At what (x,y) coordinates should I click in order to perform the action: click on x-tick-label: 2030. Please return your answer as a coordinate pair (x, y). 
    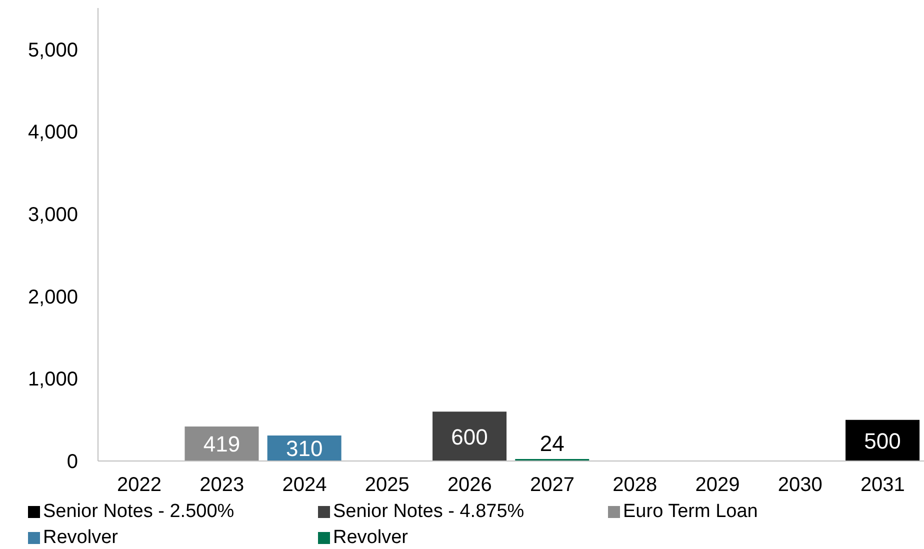
    Looking at the image, I should click on (800, 485).